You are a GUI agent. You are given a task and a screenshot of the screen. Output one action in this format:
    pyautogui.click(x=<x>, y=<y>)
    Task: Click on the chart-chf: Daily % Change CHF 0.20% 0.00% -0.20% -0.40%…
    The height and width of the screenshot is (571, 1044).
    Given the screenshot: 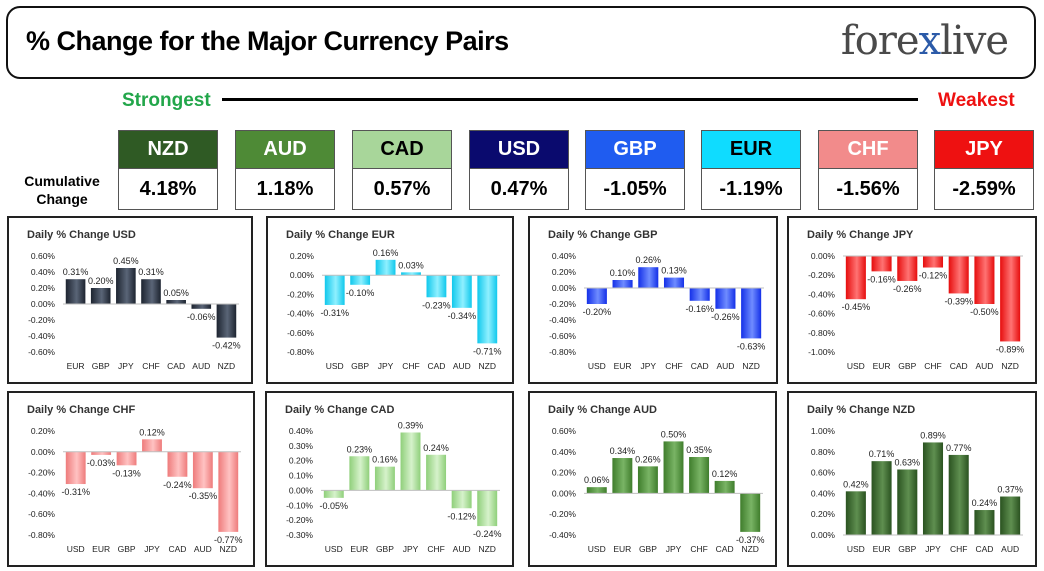 What is the action you would take?
    pyautogui.click(x=135, y=479)
    